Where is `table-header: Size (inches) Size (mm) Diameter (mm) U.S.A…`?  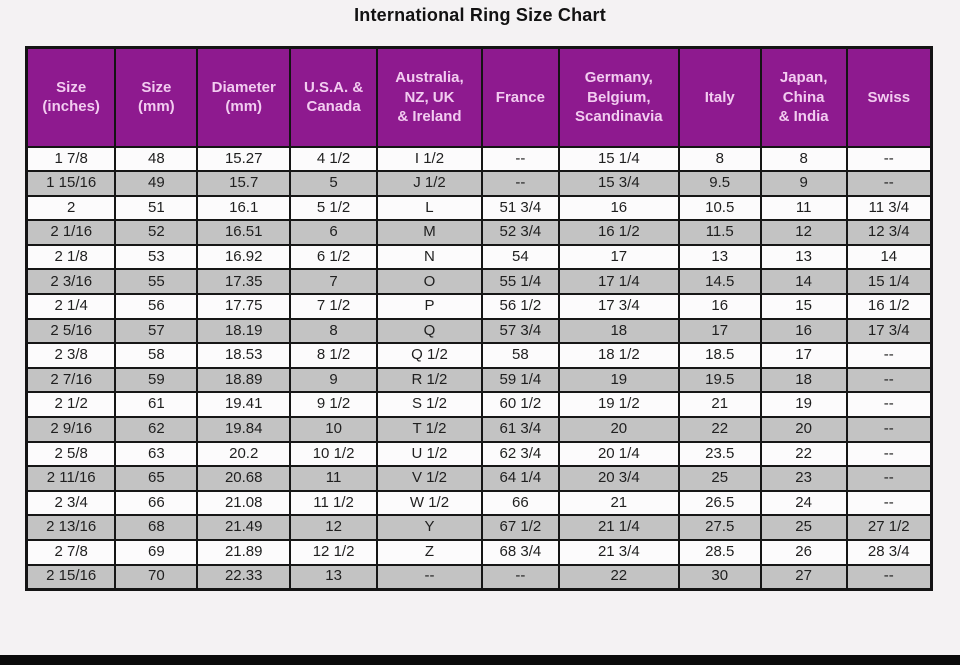 table-header: Size (inches) Size (mm) Diameter (mm) U.S.A… is located at coordinates (479, 97).